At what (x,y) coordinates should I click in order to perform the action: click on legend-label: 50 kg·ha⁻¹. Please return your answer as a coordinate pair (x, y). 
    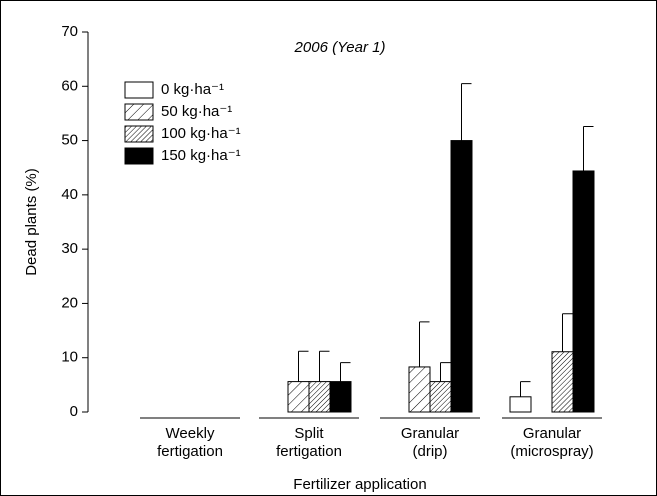
    Looking at the image, I should click on (196, 111).